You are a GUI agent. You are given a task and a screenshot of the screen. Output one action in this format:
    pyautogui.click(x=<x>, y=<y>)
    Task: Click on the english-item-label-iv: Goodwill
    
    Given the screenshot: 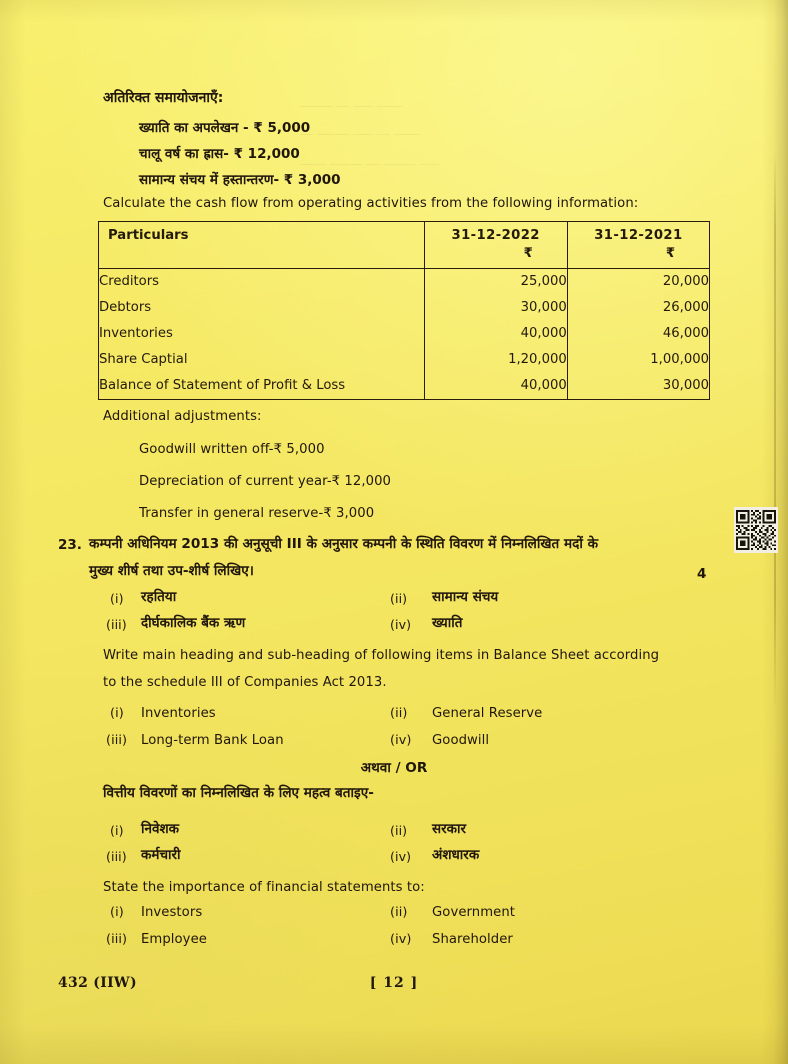 What is the action you would take?
    pyautogui.click(x=461, y=740)
    